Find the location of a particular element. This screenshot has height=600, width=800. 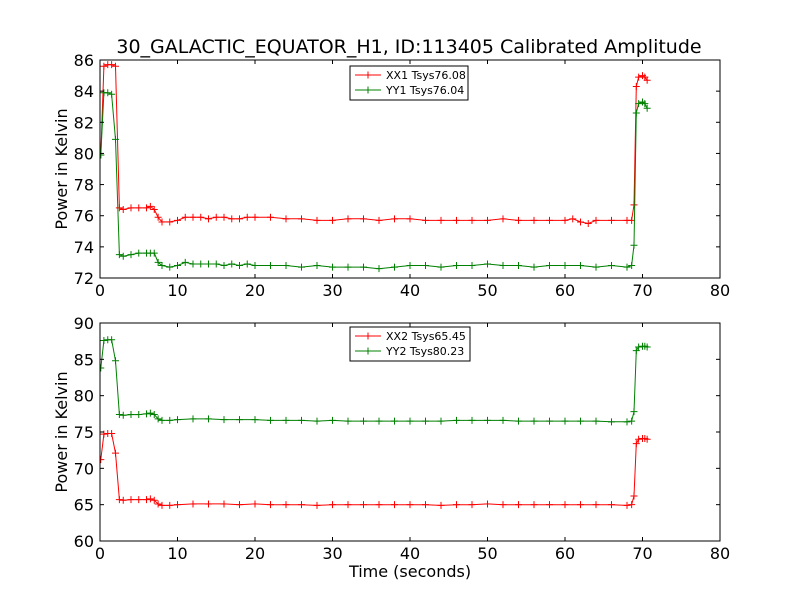

y-tick-label: 65 is located at coordinates (84, 505).